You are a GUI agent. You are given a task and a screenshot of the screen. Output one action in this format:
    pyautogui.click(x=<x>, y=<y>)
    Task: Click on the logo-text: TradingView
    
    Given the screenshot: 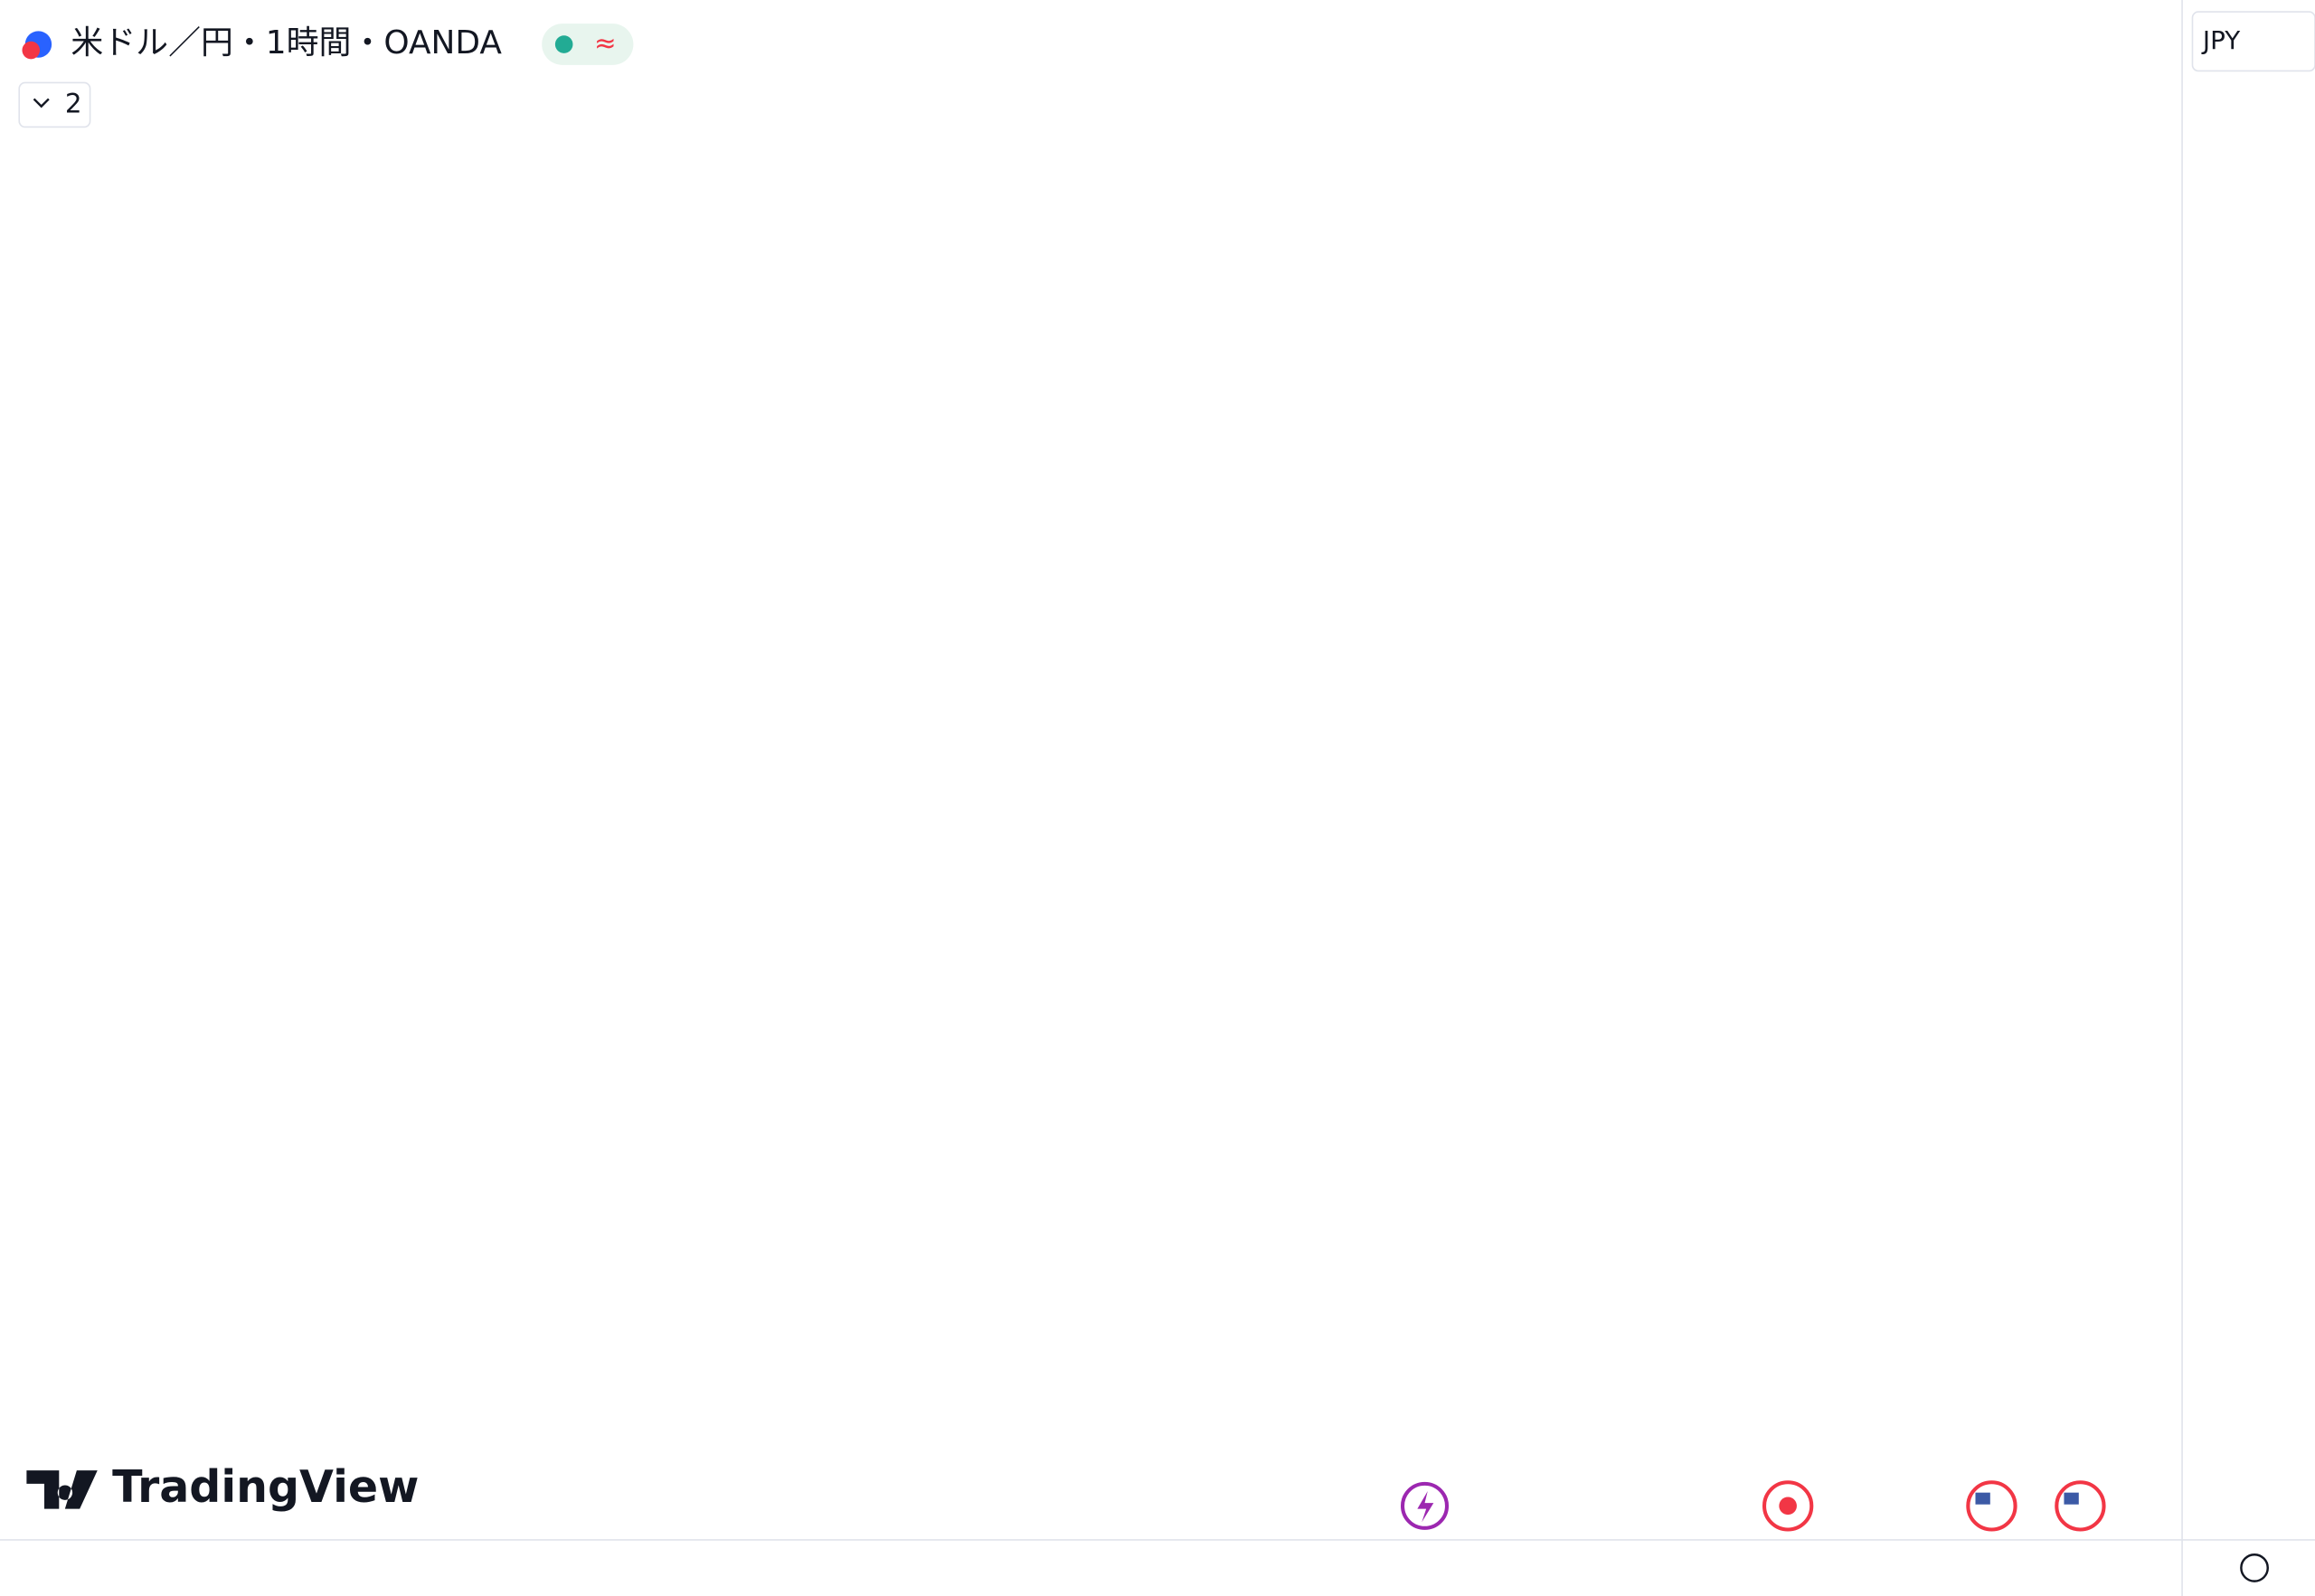 What is the action you would take?
    pyautogui.click(x=265, y=1487)
    